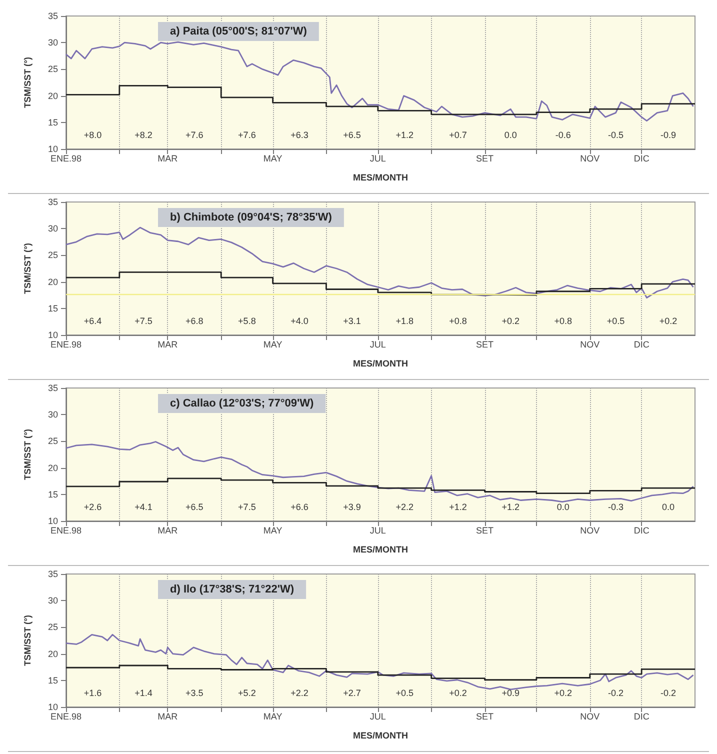  I want to click on annotation: -0.2, so click(668, 693).